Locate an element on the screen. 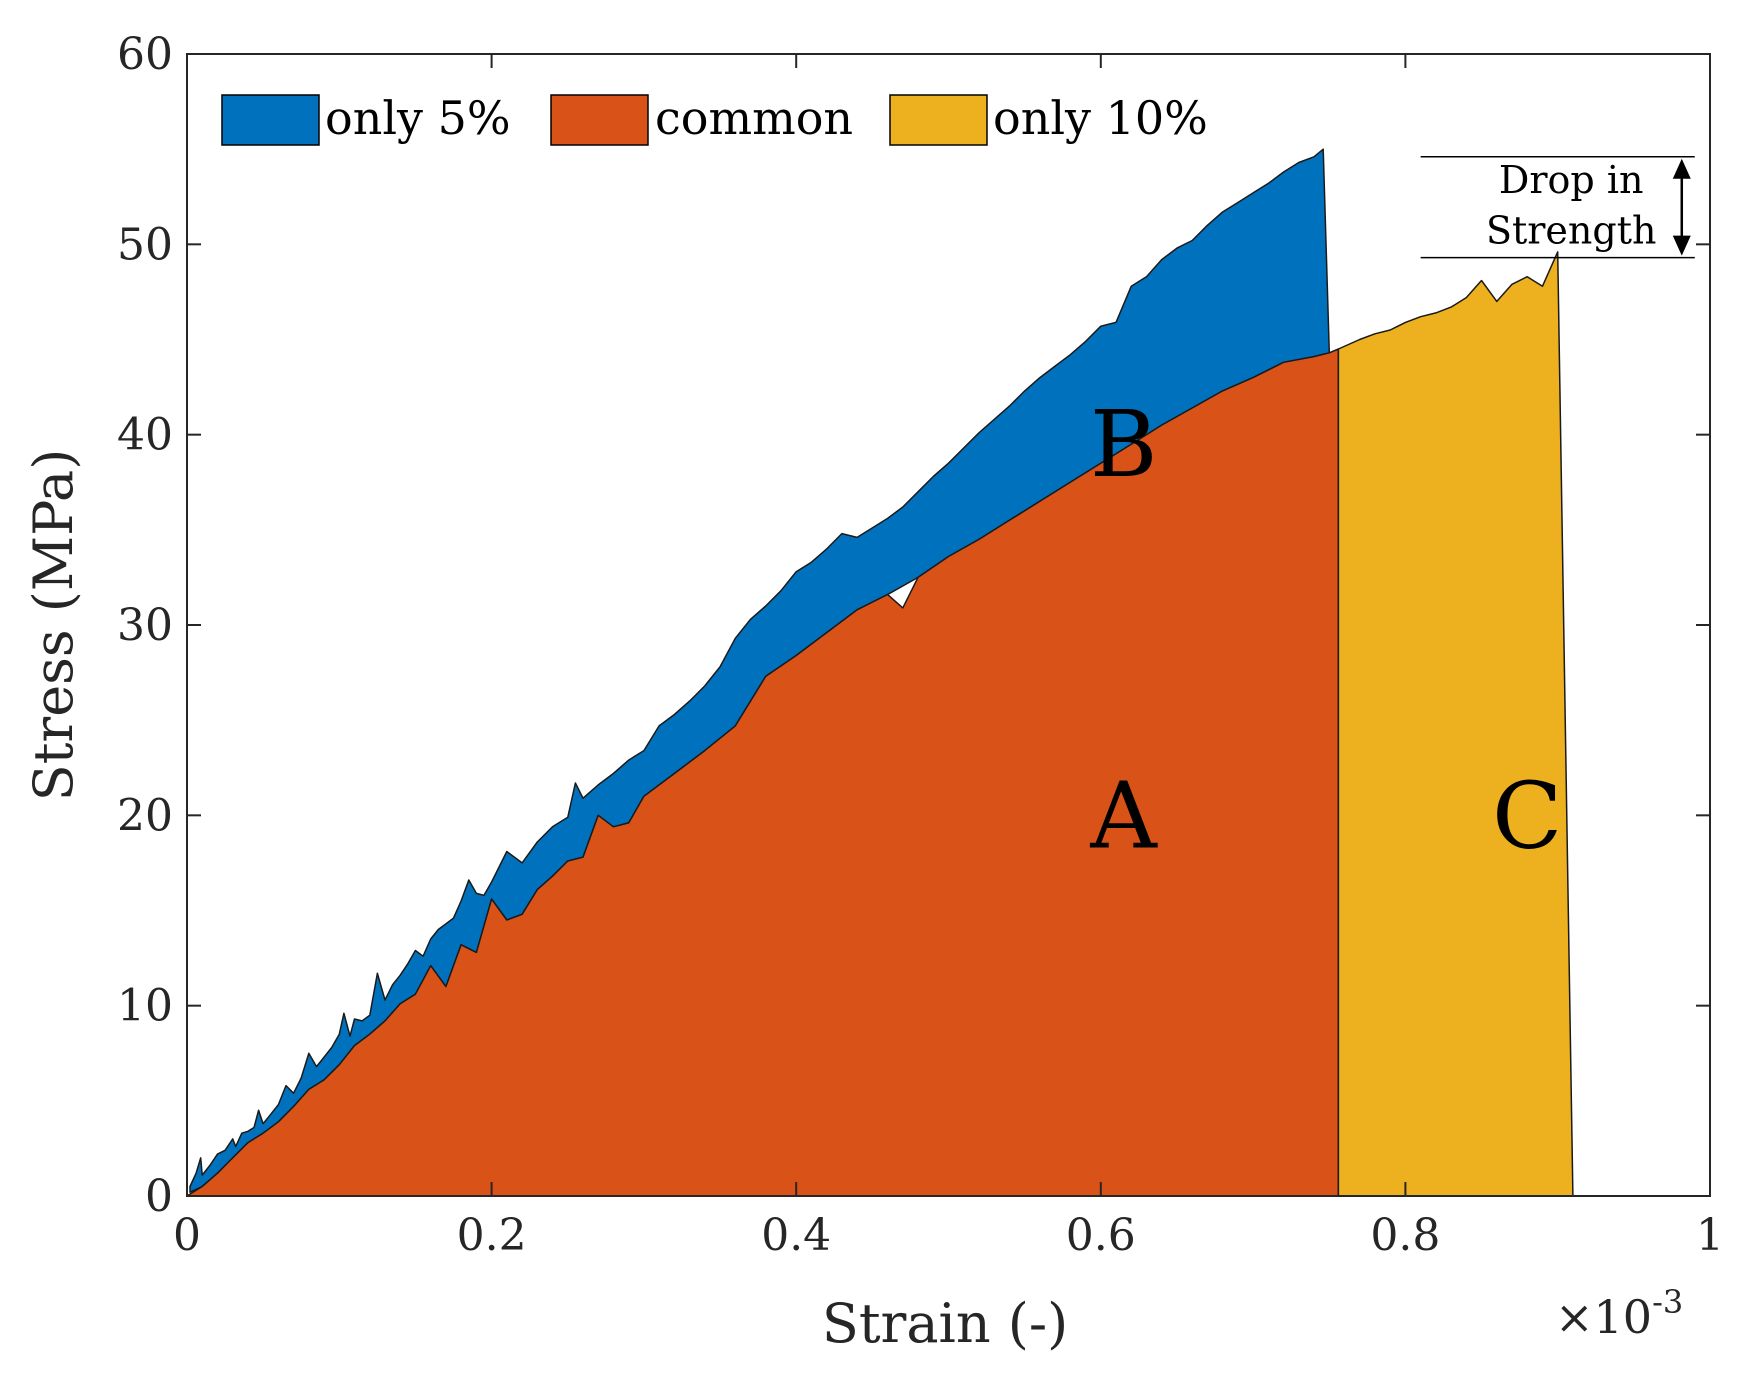 Image resolution: width=1746 pixels, height=1390 pixels. region-label-b: B is located at coordinates (1124, 444).